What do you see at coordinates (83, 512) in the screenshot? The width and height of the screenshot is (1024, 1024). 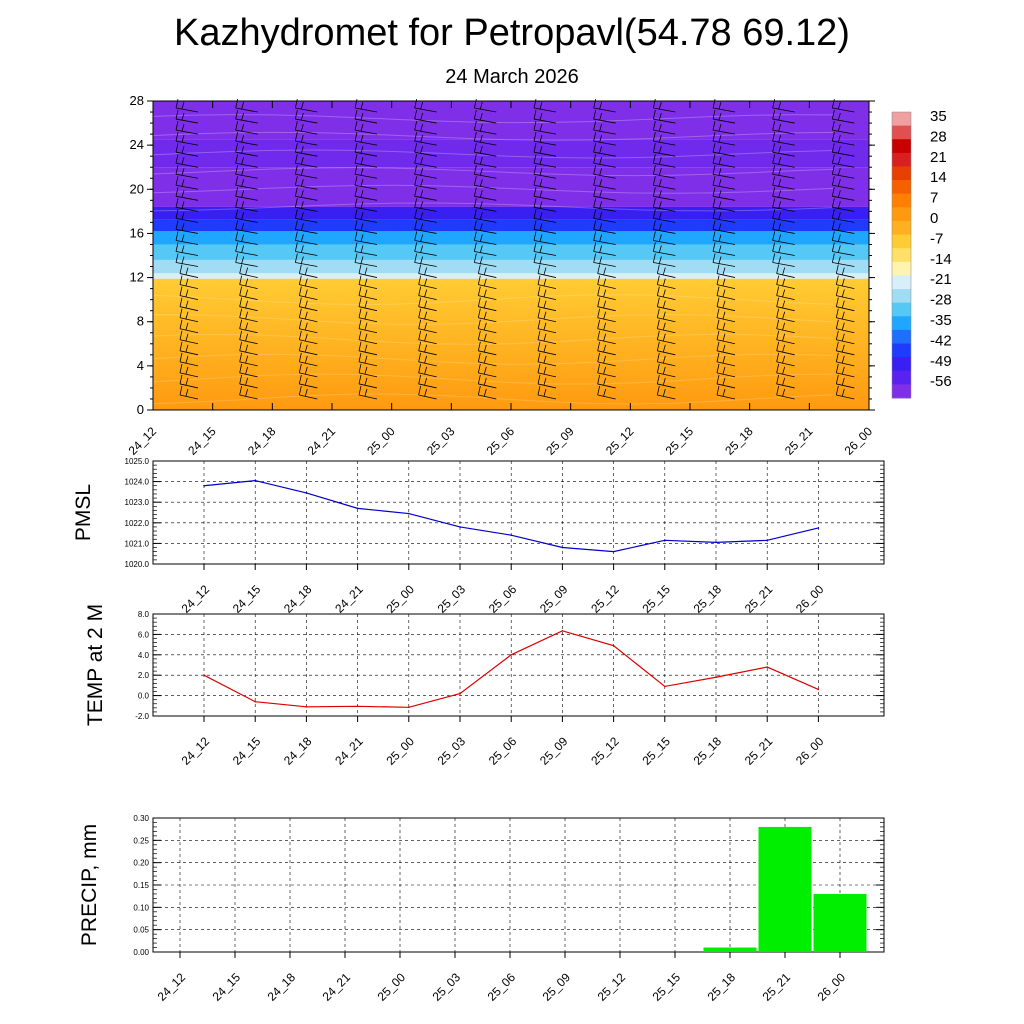 I see `y-axis-label: PMSL` at bounding box center [83, 512].